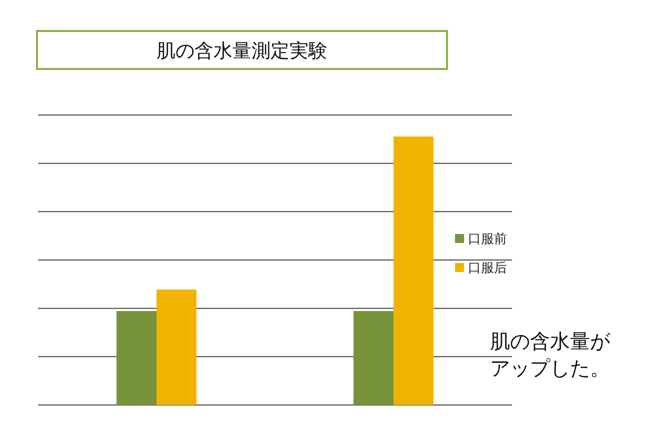 The width and height of the screenshot is (660, 440). What do you see at coordinates (487, 268) in the screenshot?
I see `legend-label: 口服后` at bounding box center [487, 268].